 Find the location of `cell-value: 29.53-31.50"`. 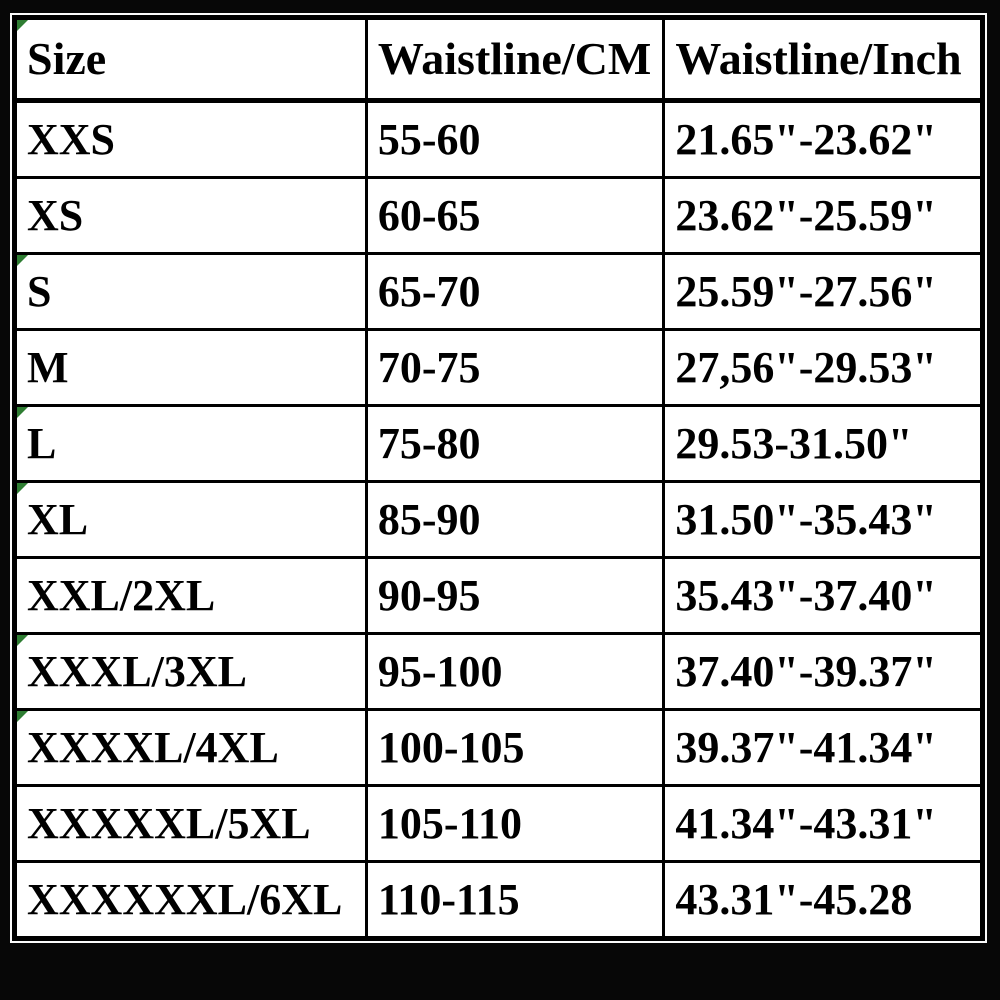

cell-value: 29.53-31.50" is located at coordinates (794, 443).